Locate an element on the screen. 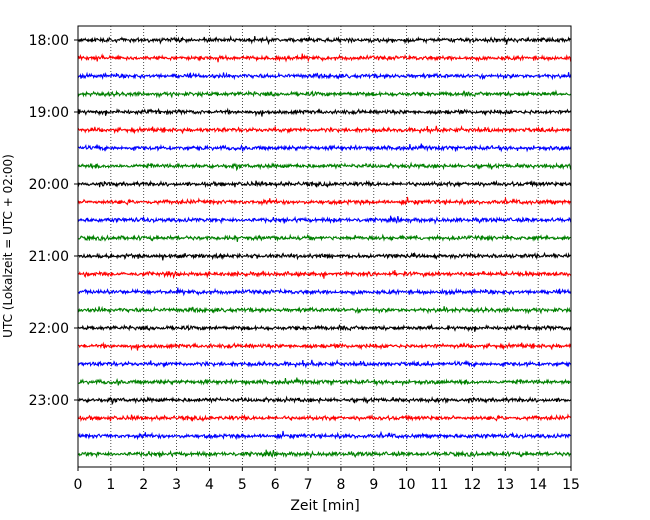  x-tick-label: 15 is located at coordinates (571, 485).